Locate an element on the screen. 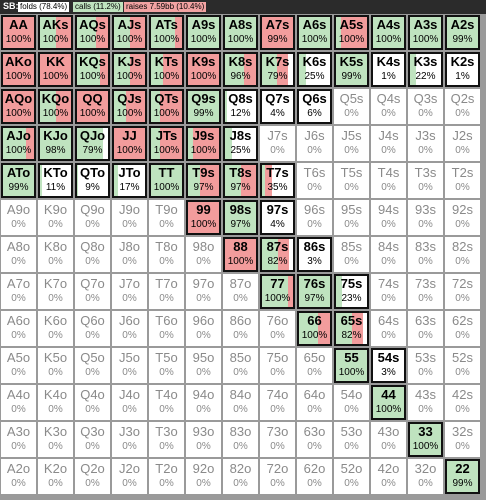 Image resolution: width=486 pixels, height=500 pixels. hand-cell-a5s: A5s 100% is located at coordinates (351, 32).